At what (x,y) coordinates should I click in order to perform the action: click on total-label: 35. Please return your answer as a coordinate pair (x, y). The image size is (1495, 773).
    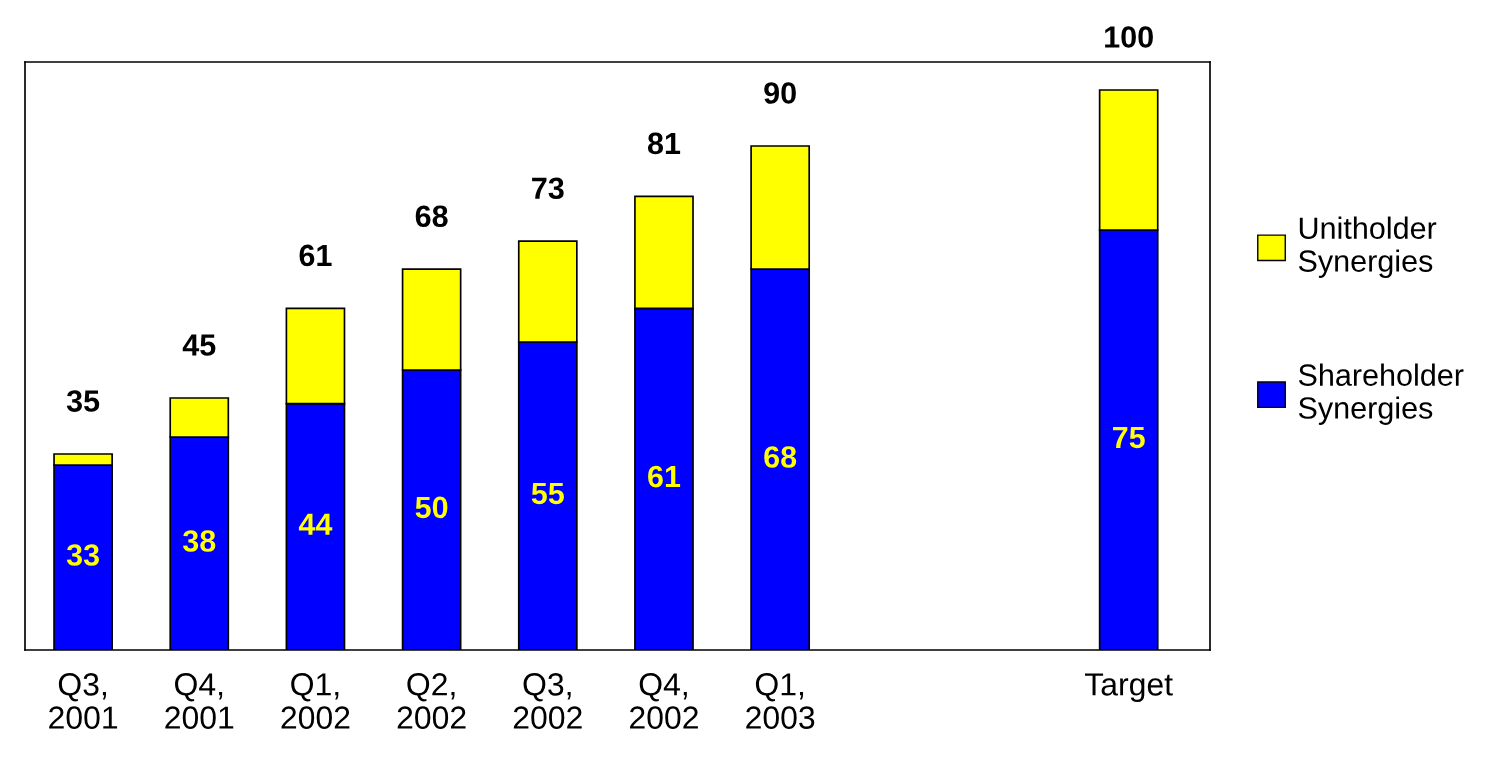
    Looking at the image, I should click on (83, 401).